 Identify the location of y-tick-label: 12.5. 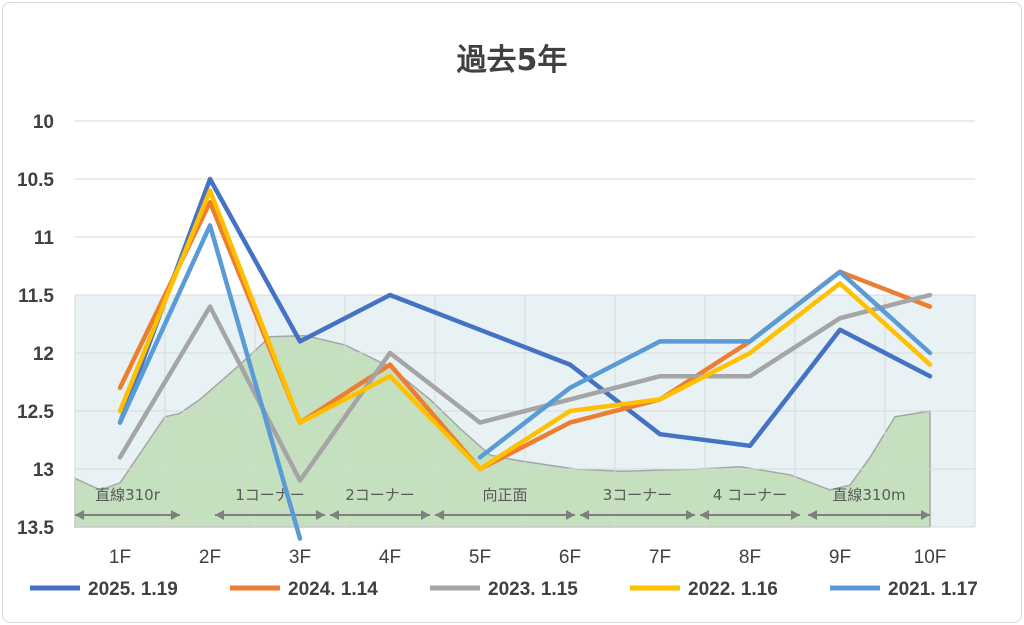
(35, 412).